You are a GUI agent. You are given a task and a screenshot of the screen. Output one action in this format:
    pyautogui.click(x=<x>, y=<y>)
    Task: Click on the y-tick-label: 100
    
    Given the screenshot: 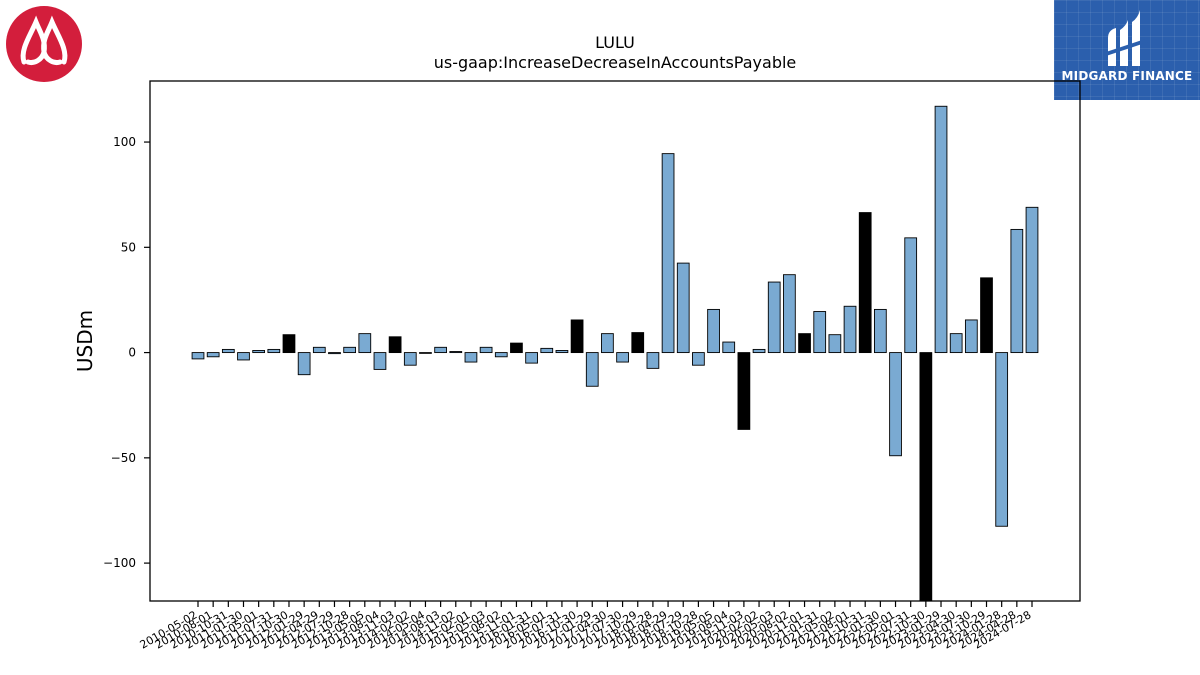 What is the action you would take?
    pyautogui.click(x=124, y=142)
    